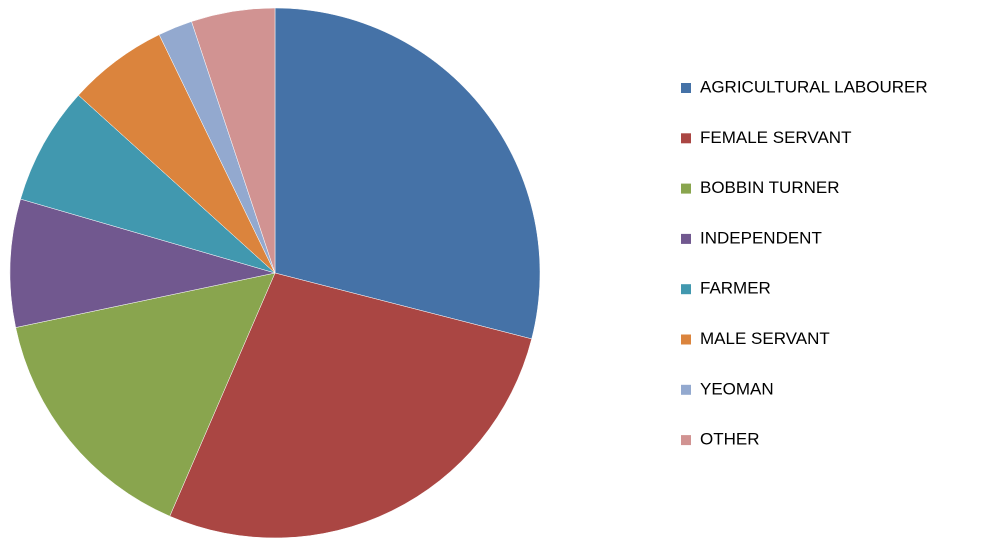 This screenshot has width=997, height=539. What do you see at coordinates (775, 137) in the screenshot?
I see `legend-label: FEMALE SERVANT` at bounding box center [775, 137].